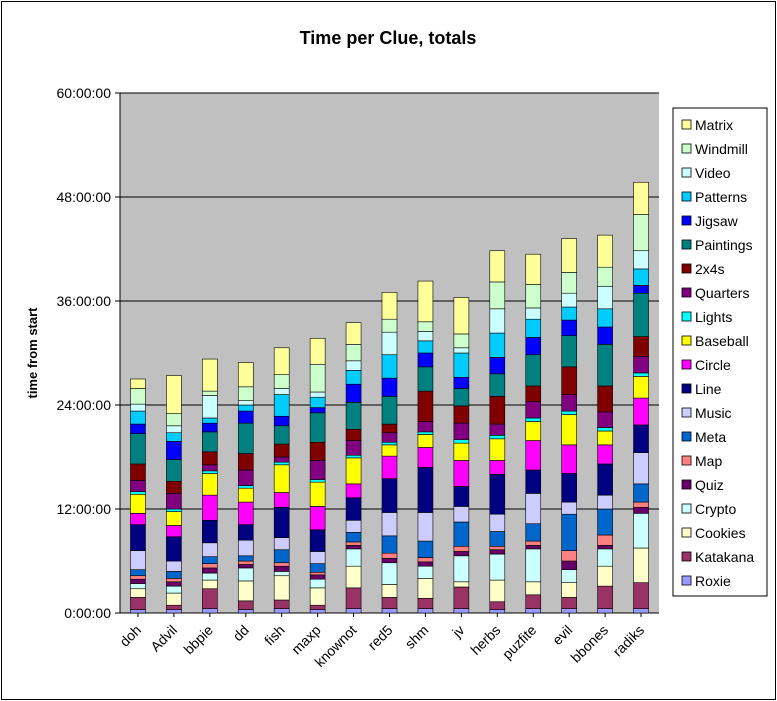 The image size is (777, 701). Describe the element at coordinates (713, 173) in the screenshot. I see `legend-label: Video` at that location.